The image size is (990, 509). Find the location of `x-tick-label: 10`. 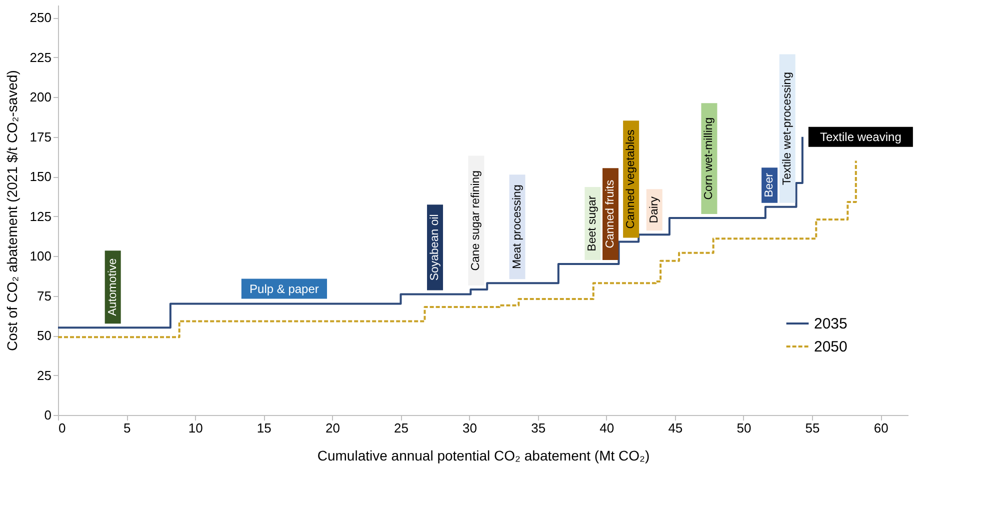

x-tick-label: 10 is located at coordinates (195, 428).